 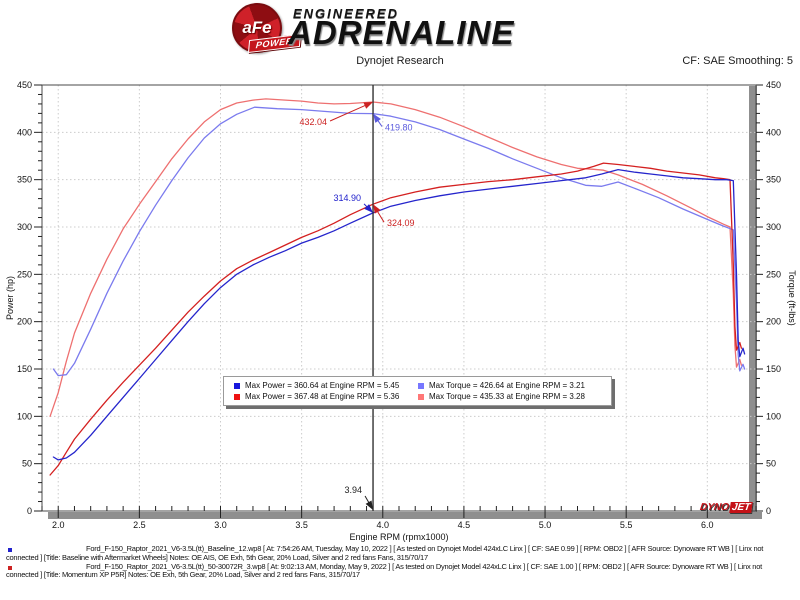 I want to click on y-tick-label-left: 150, so click(x=24, y=369).